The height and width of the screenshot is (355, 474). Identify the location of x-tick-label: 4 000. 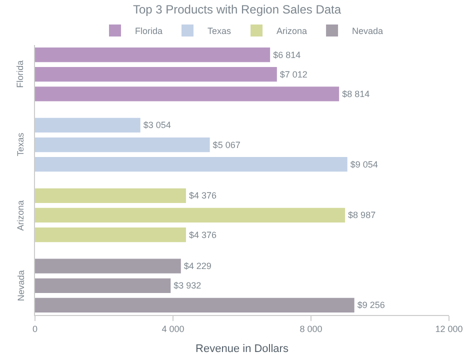
(173, 329).